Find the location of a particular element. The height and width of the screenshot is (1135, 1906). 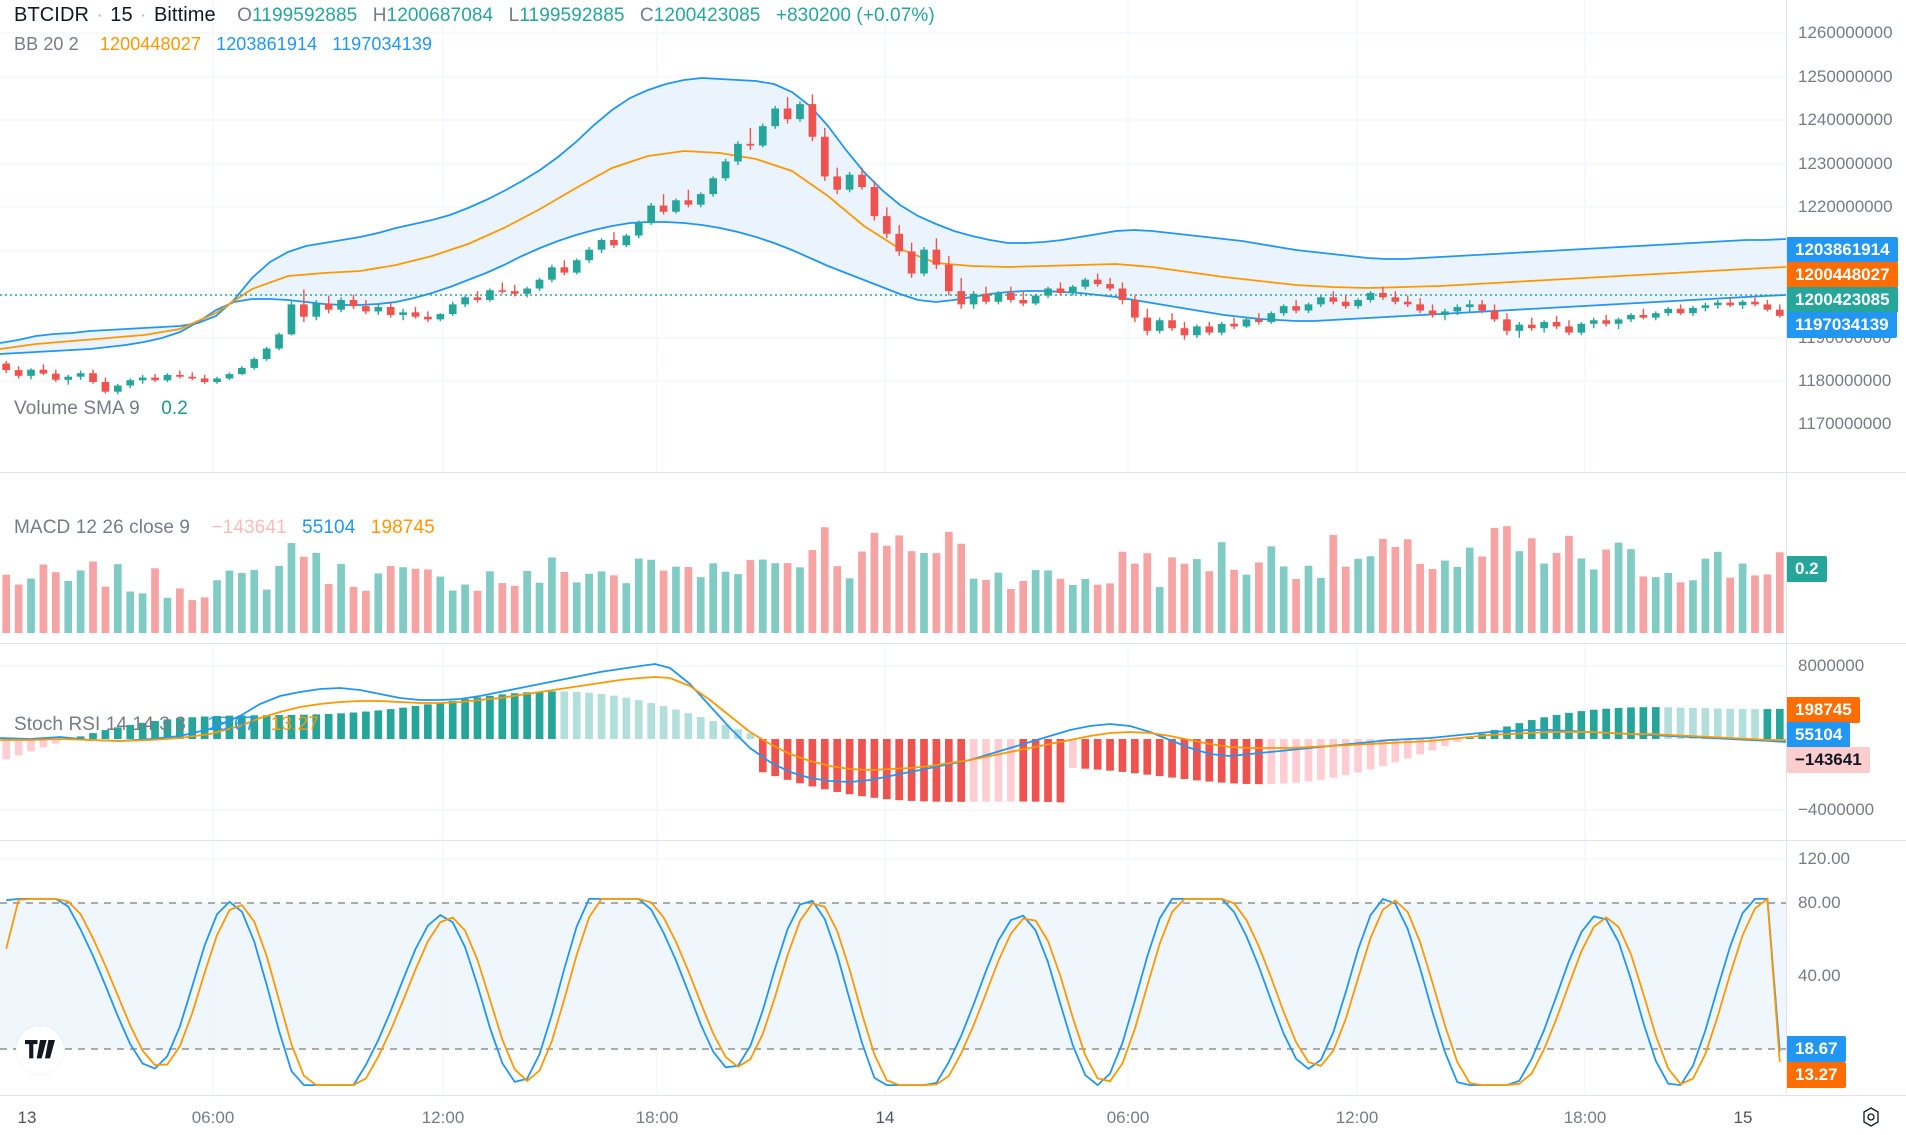

volume-pane is located at coordinates (893, 558).